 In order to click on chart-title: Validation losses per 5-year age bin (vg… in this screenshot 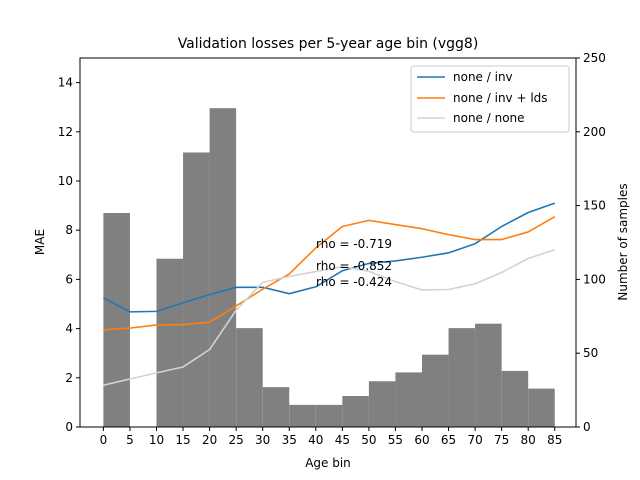, I will do `click(328, 44)`.